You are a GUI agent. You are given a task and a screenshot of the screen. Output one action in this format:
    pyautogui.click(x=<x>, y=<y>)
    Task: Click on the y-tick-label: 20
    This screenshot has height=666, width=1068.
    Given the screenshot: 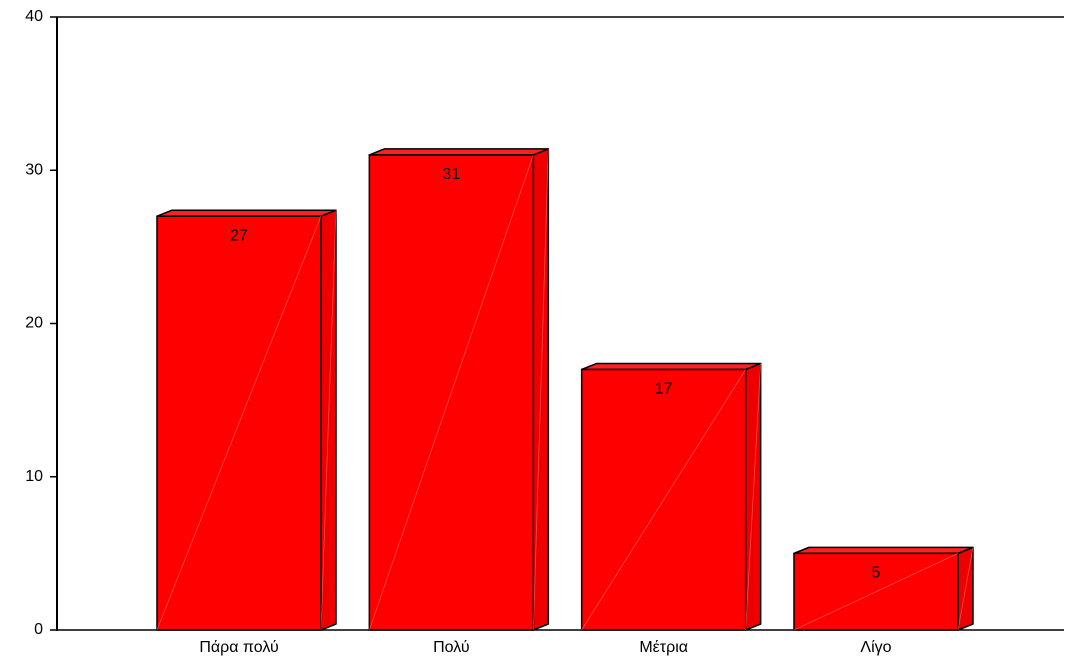 What is the action you would take?
    pyautogui.click(x=34, y=323)
    